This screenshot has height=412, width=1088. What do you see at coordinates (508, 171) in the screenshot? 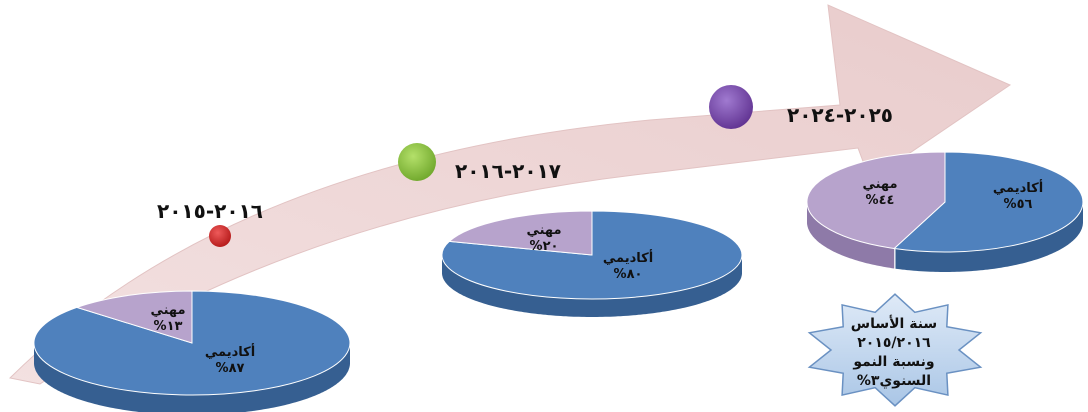
I see `period-label-2016: ٢٠١٧-٢٠١٦` at bounding box center [508, 171].